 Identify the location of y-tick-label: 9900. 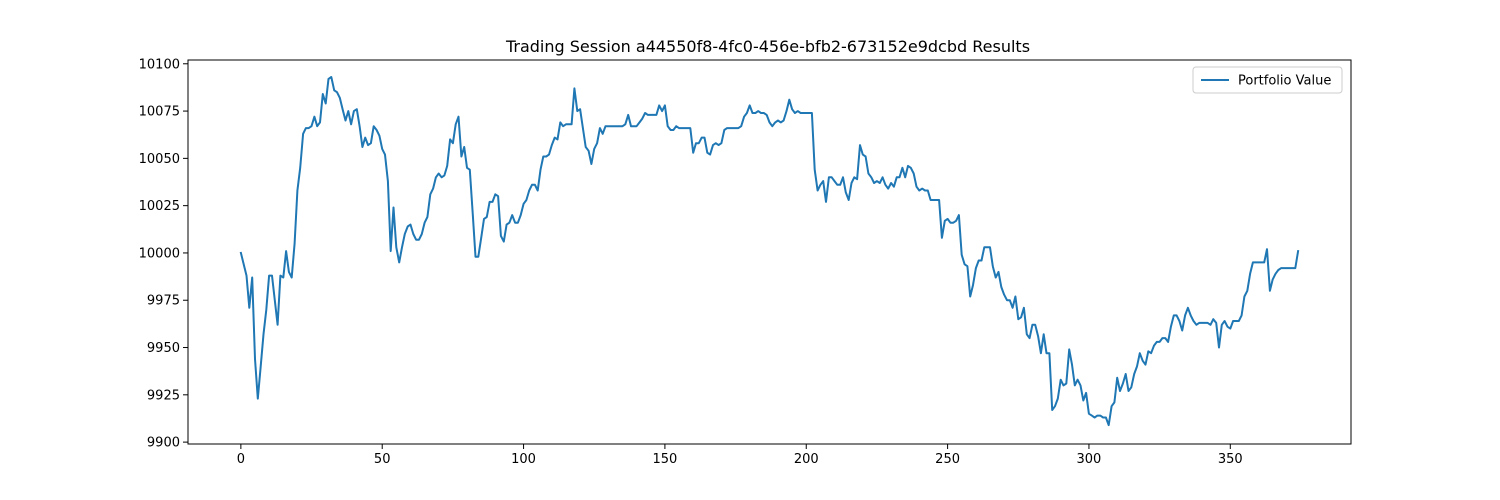
(163, 443).